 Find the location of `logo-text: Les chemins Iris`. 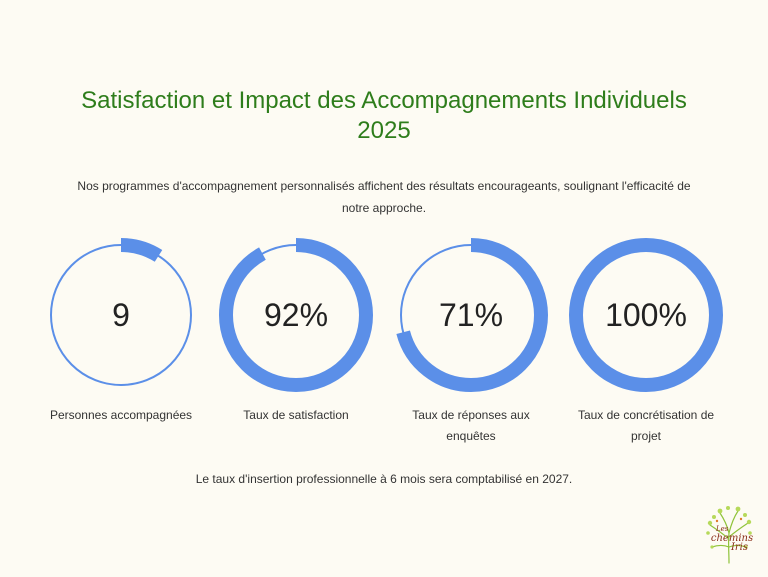

logo-text: Les chemins Iris is located at coordinates (732, 539).